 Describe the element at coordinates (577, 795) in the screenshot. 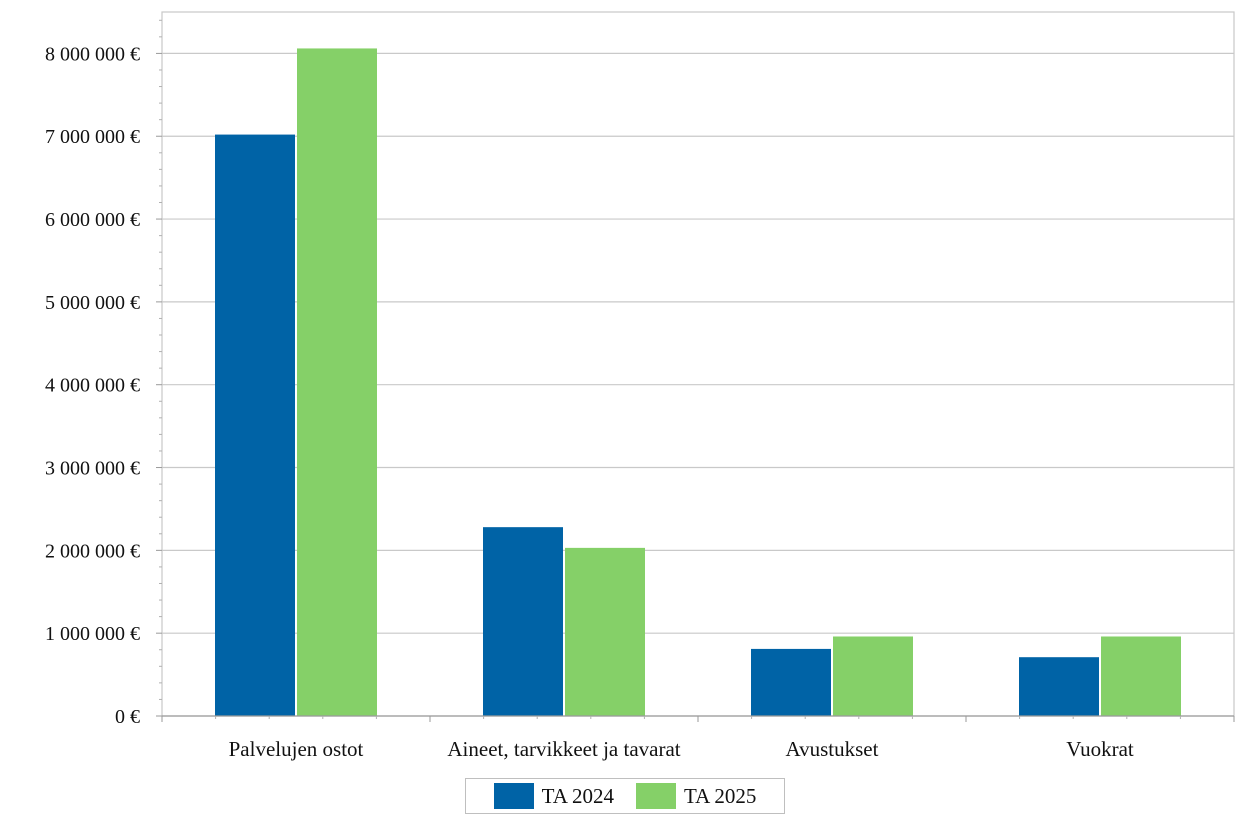

I see `legend-label-ta-2024: TA 2024` at that location.